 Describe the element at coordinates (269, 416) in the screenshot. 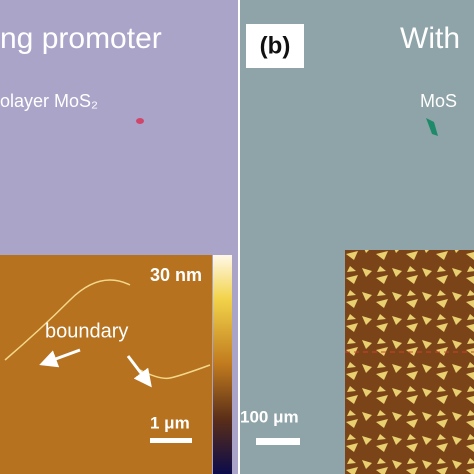

I see `scale-bar-label: 100 μm` at that location.